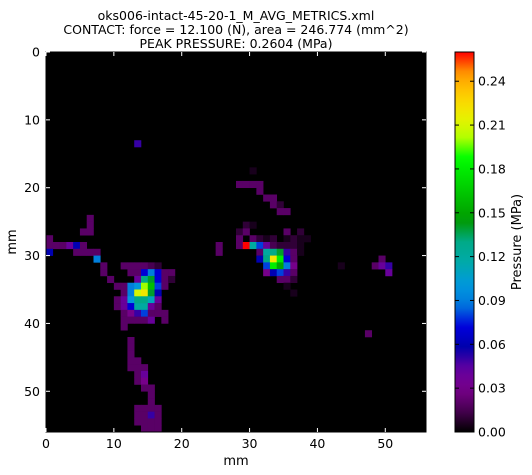 Image resolution: width=532 pixels, height=475 pixels. Describe the element at coordinates (32, 323) in the screenshot. I see `y-tick-label: 40` at that location.